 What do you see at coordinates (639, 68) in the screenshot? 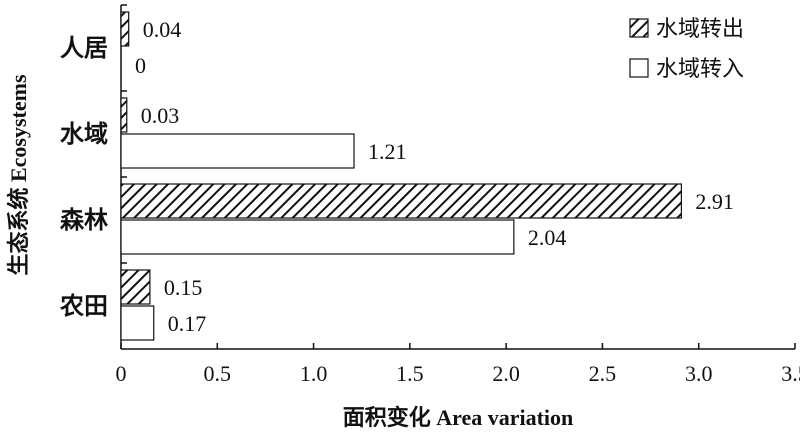
I see `legend-swatch-inflow` at bounding box center [639, 68].